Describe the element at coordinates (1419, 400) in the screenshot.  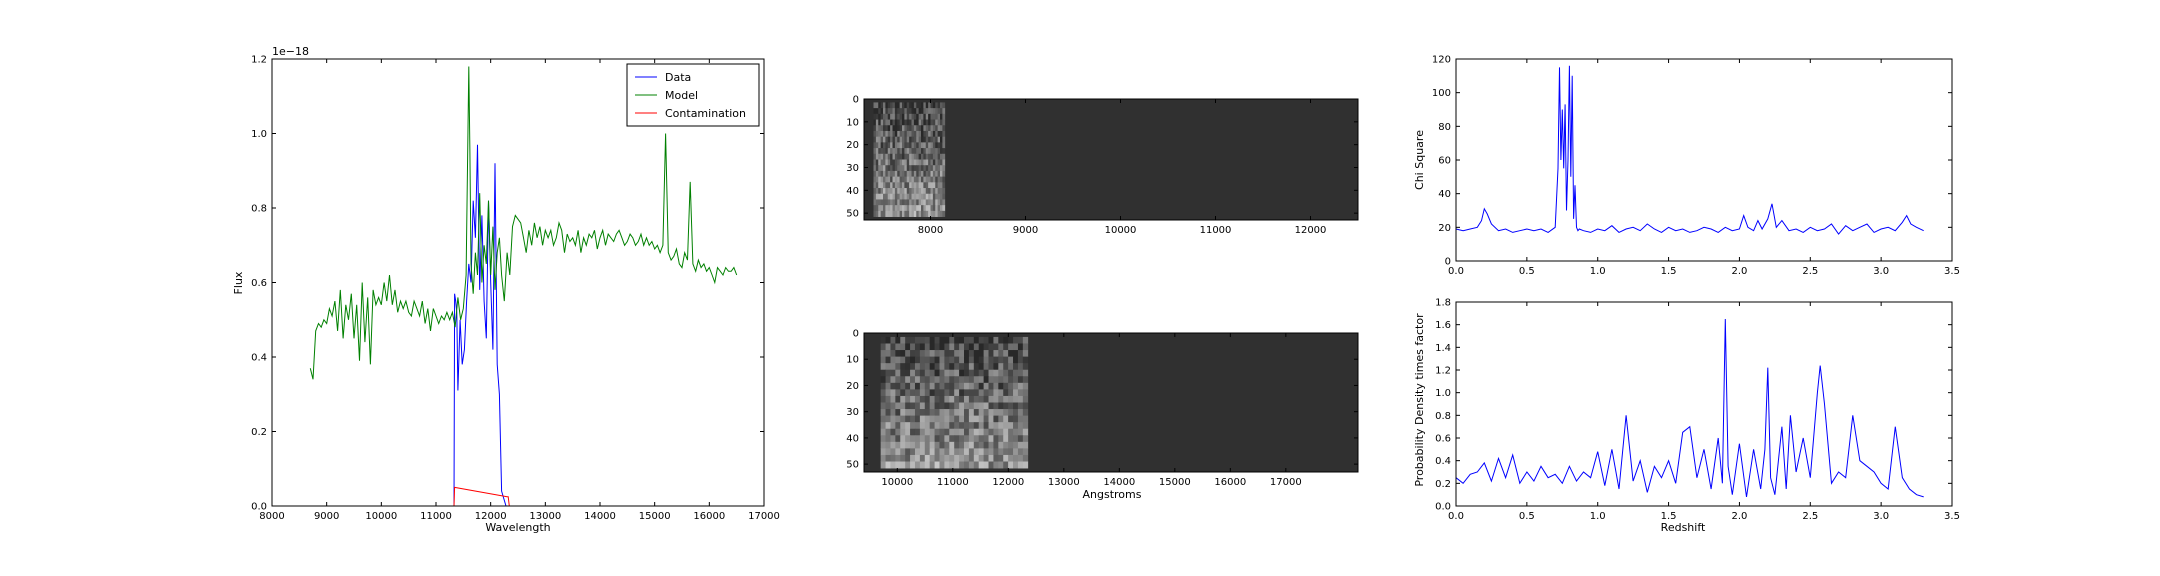
I see `pdf-ylabel: Probability Density times factor` at that location.